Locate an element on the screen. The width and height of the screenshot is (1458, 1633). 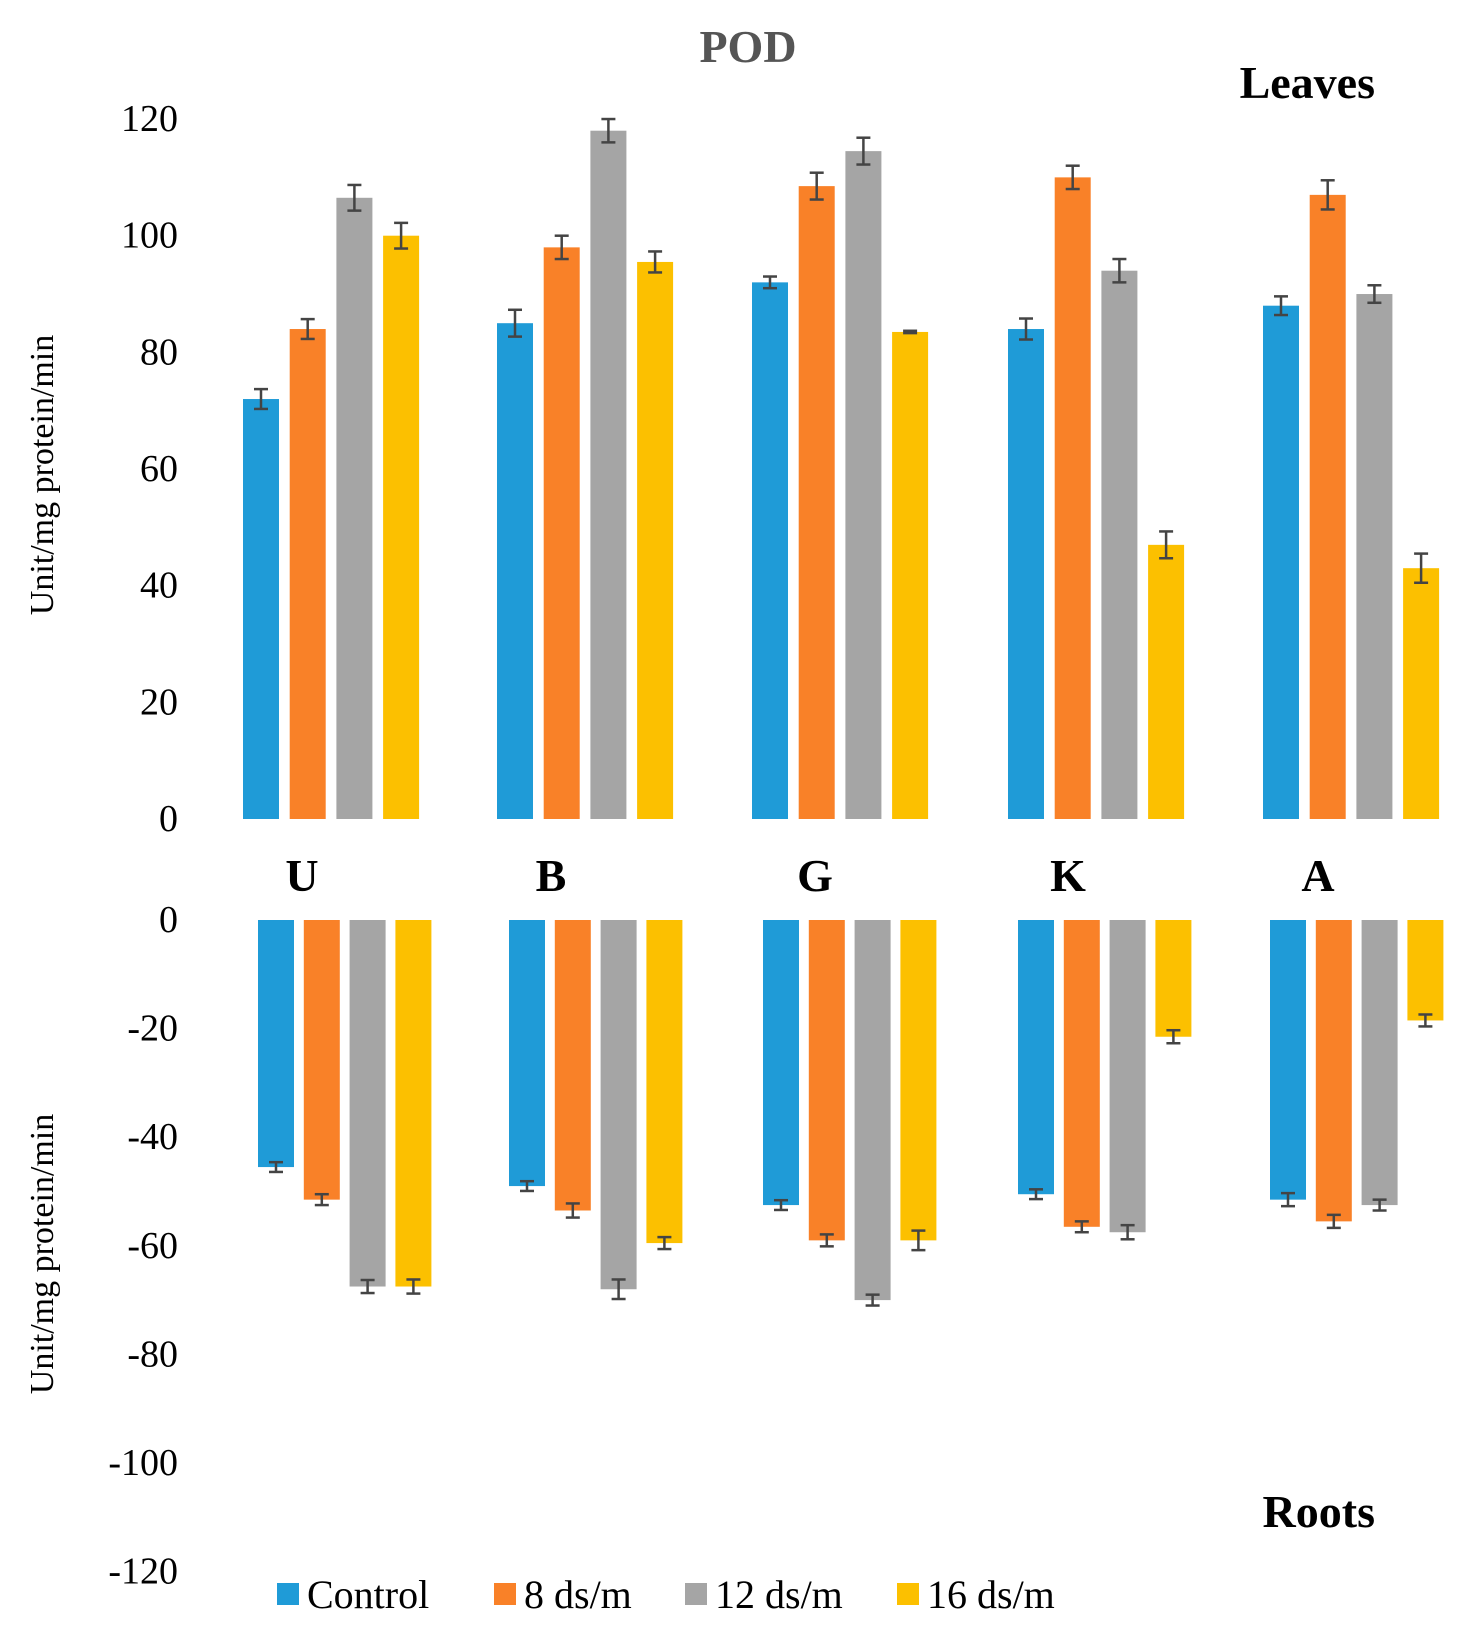
legend-label: 8 ds/m is located at coordinates (578, 1594).